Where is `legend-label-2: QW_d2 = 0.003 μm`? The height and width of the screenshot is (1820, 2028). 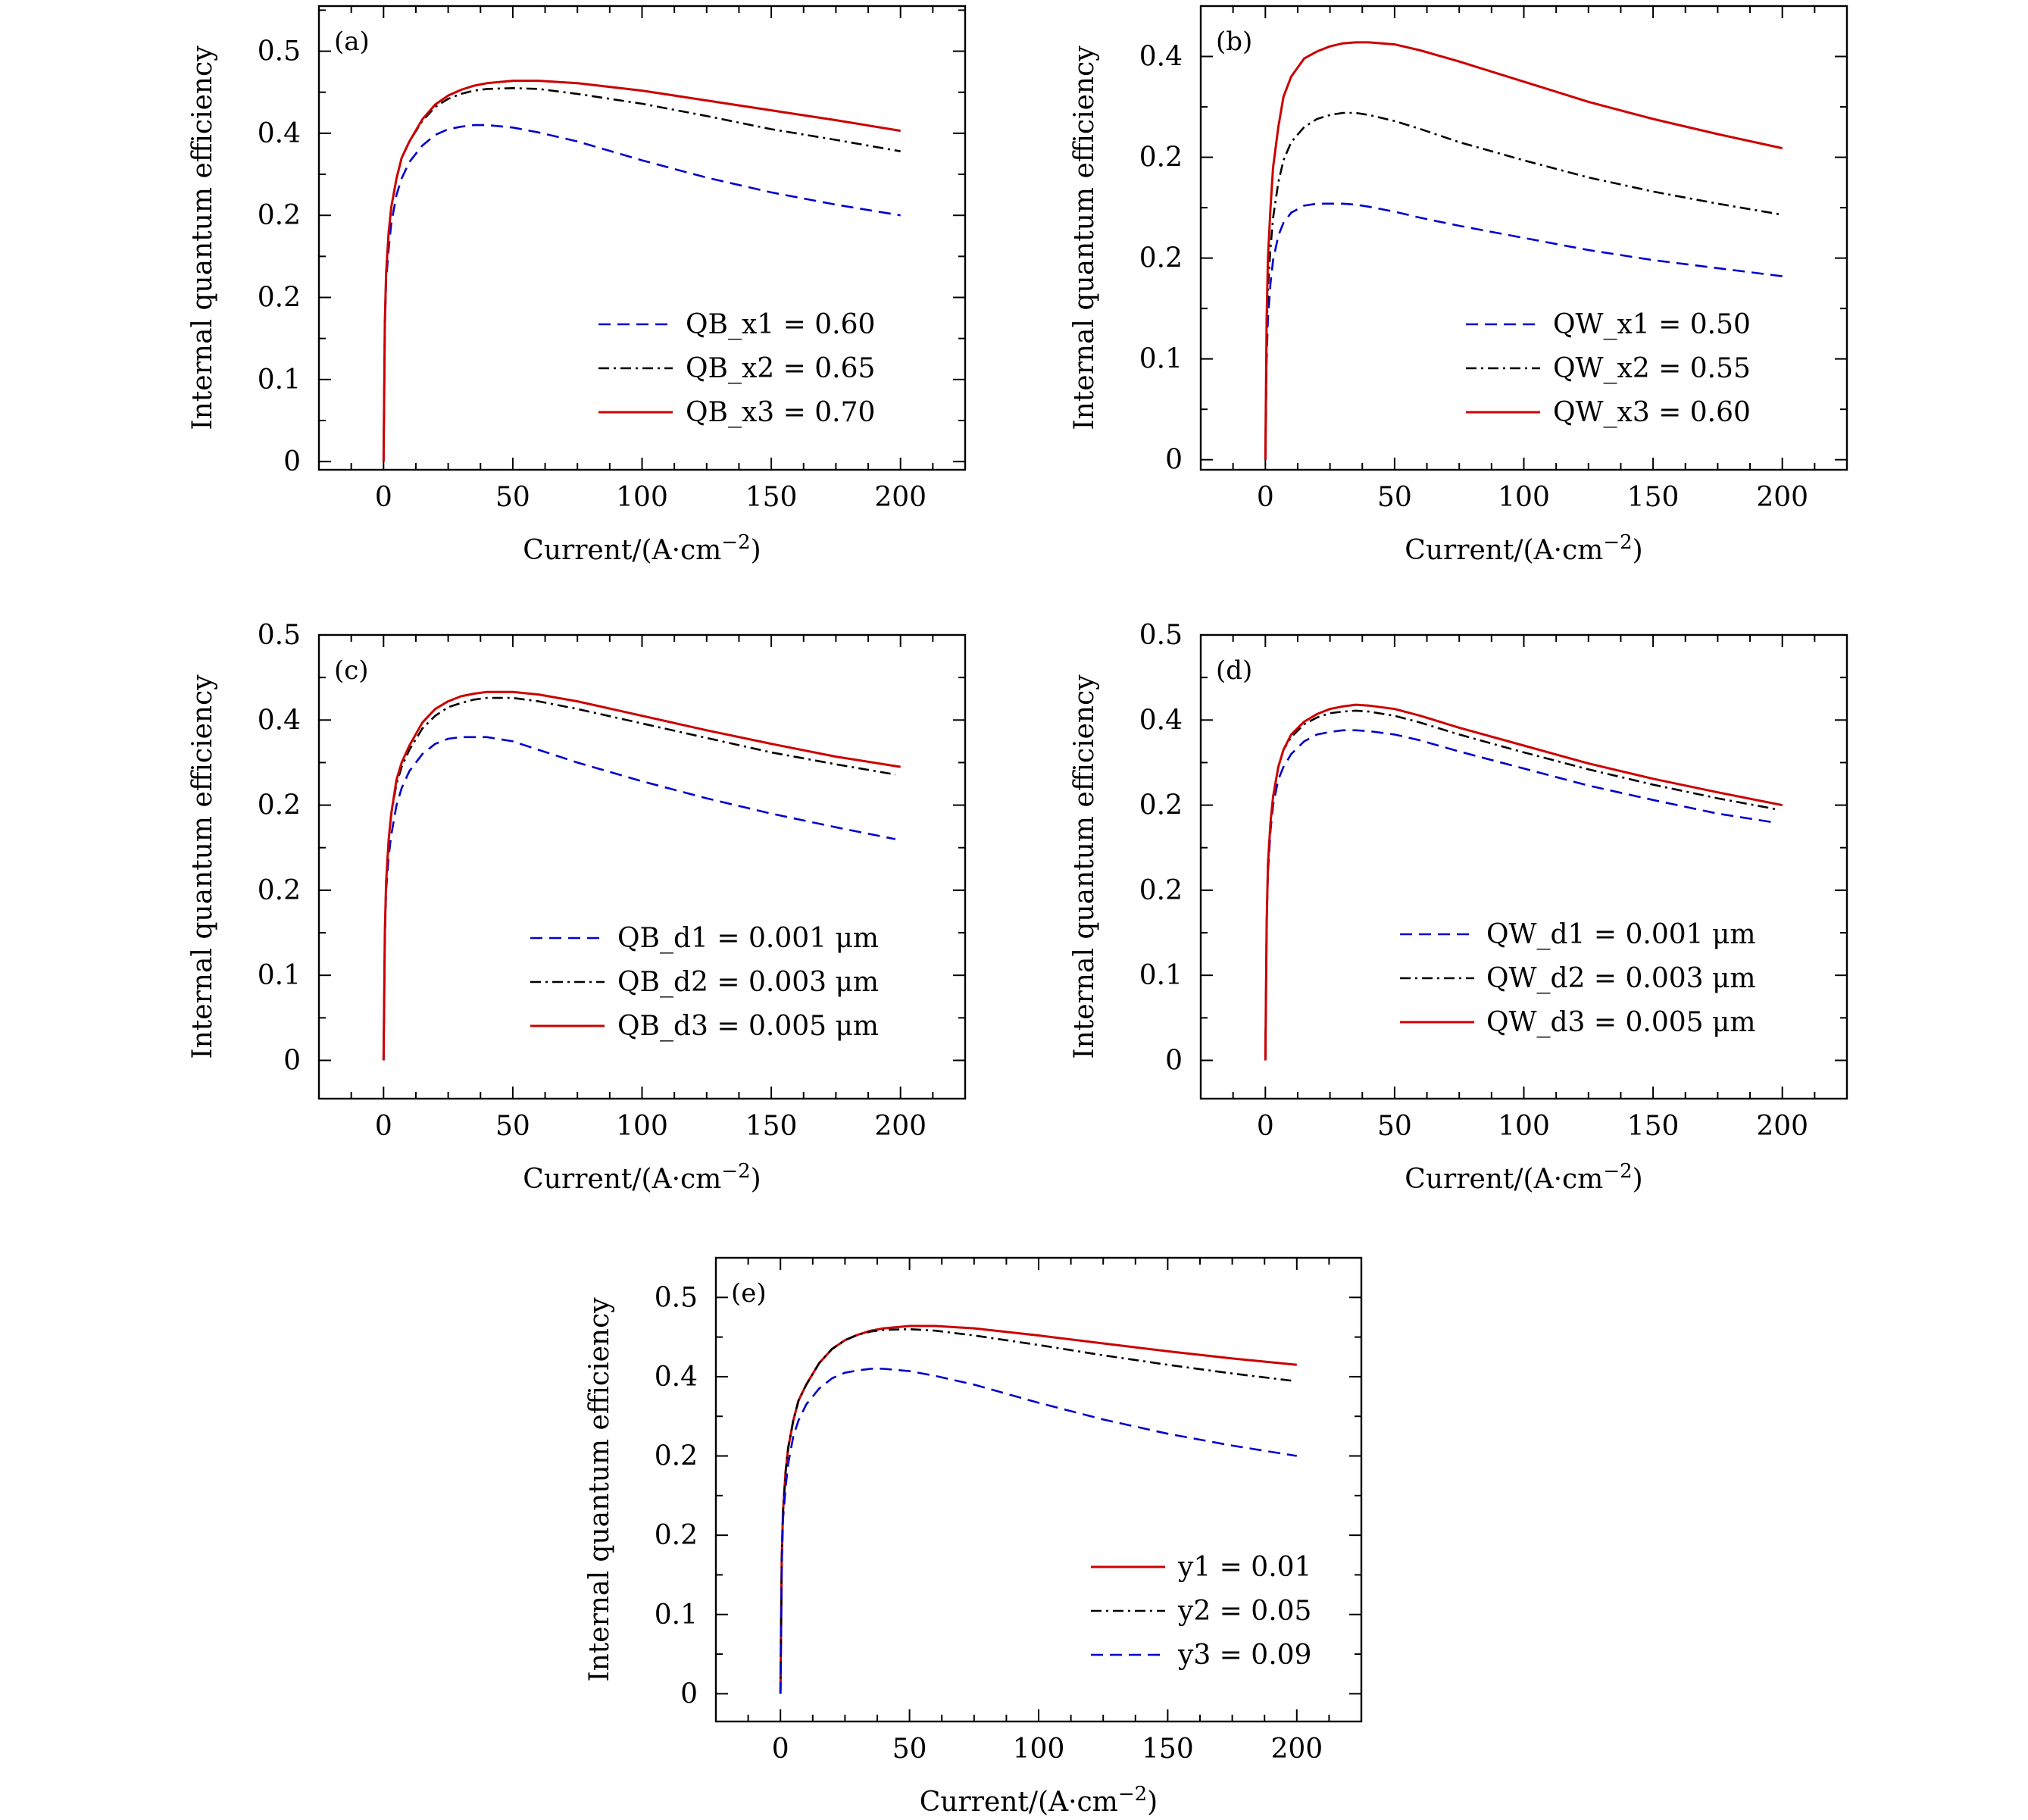 legend-label-2: QW_d2 = 0.003 μm is located at coordinates (1621, 978).